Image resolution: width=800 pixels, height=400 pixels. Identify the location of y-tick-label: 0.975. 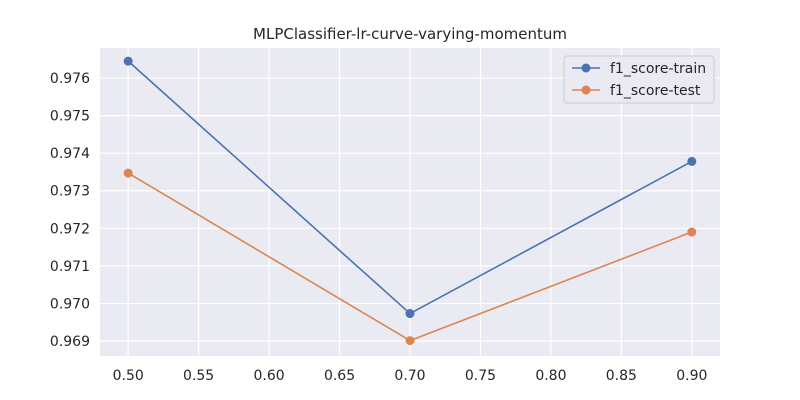
(70, 117).